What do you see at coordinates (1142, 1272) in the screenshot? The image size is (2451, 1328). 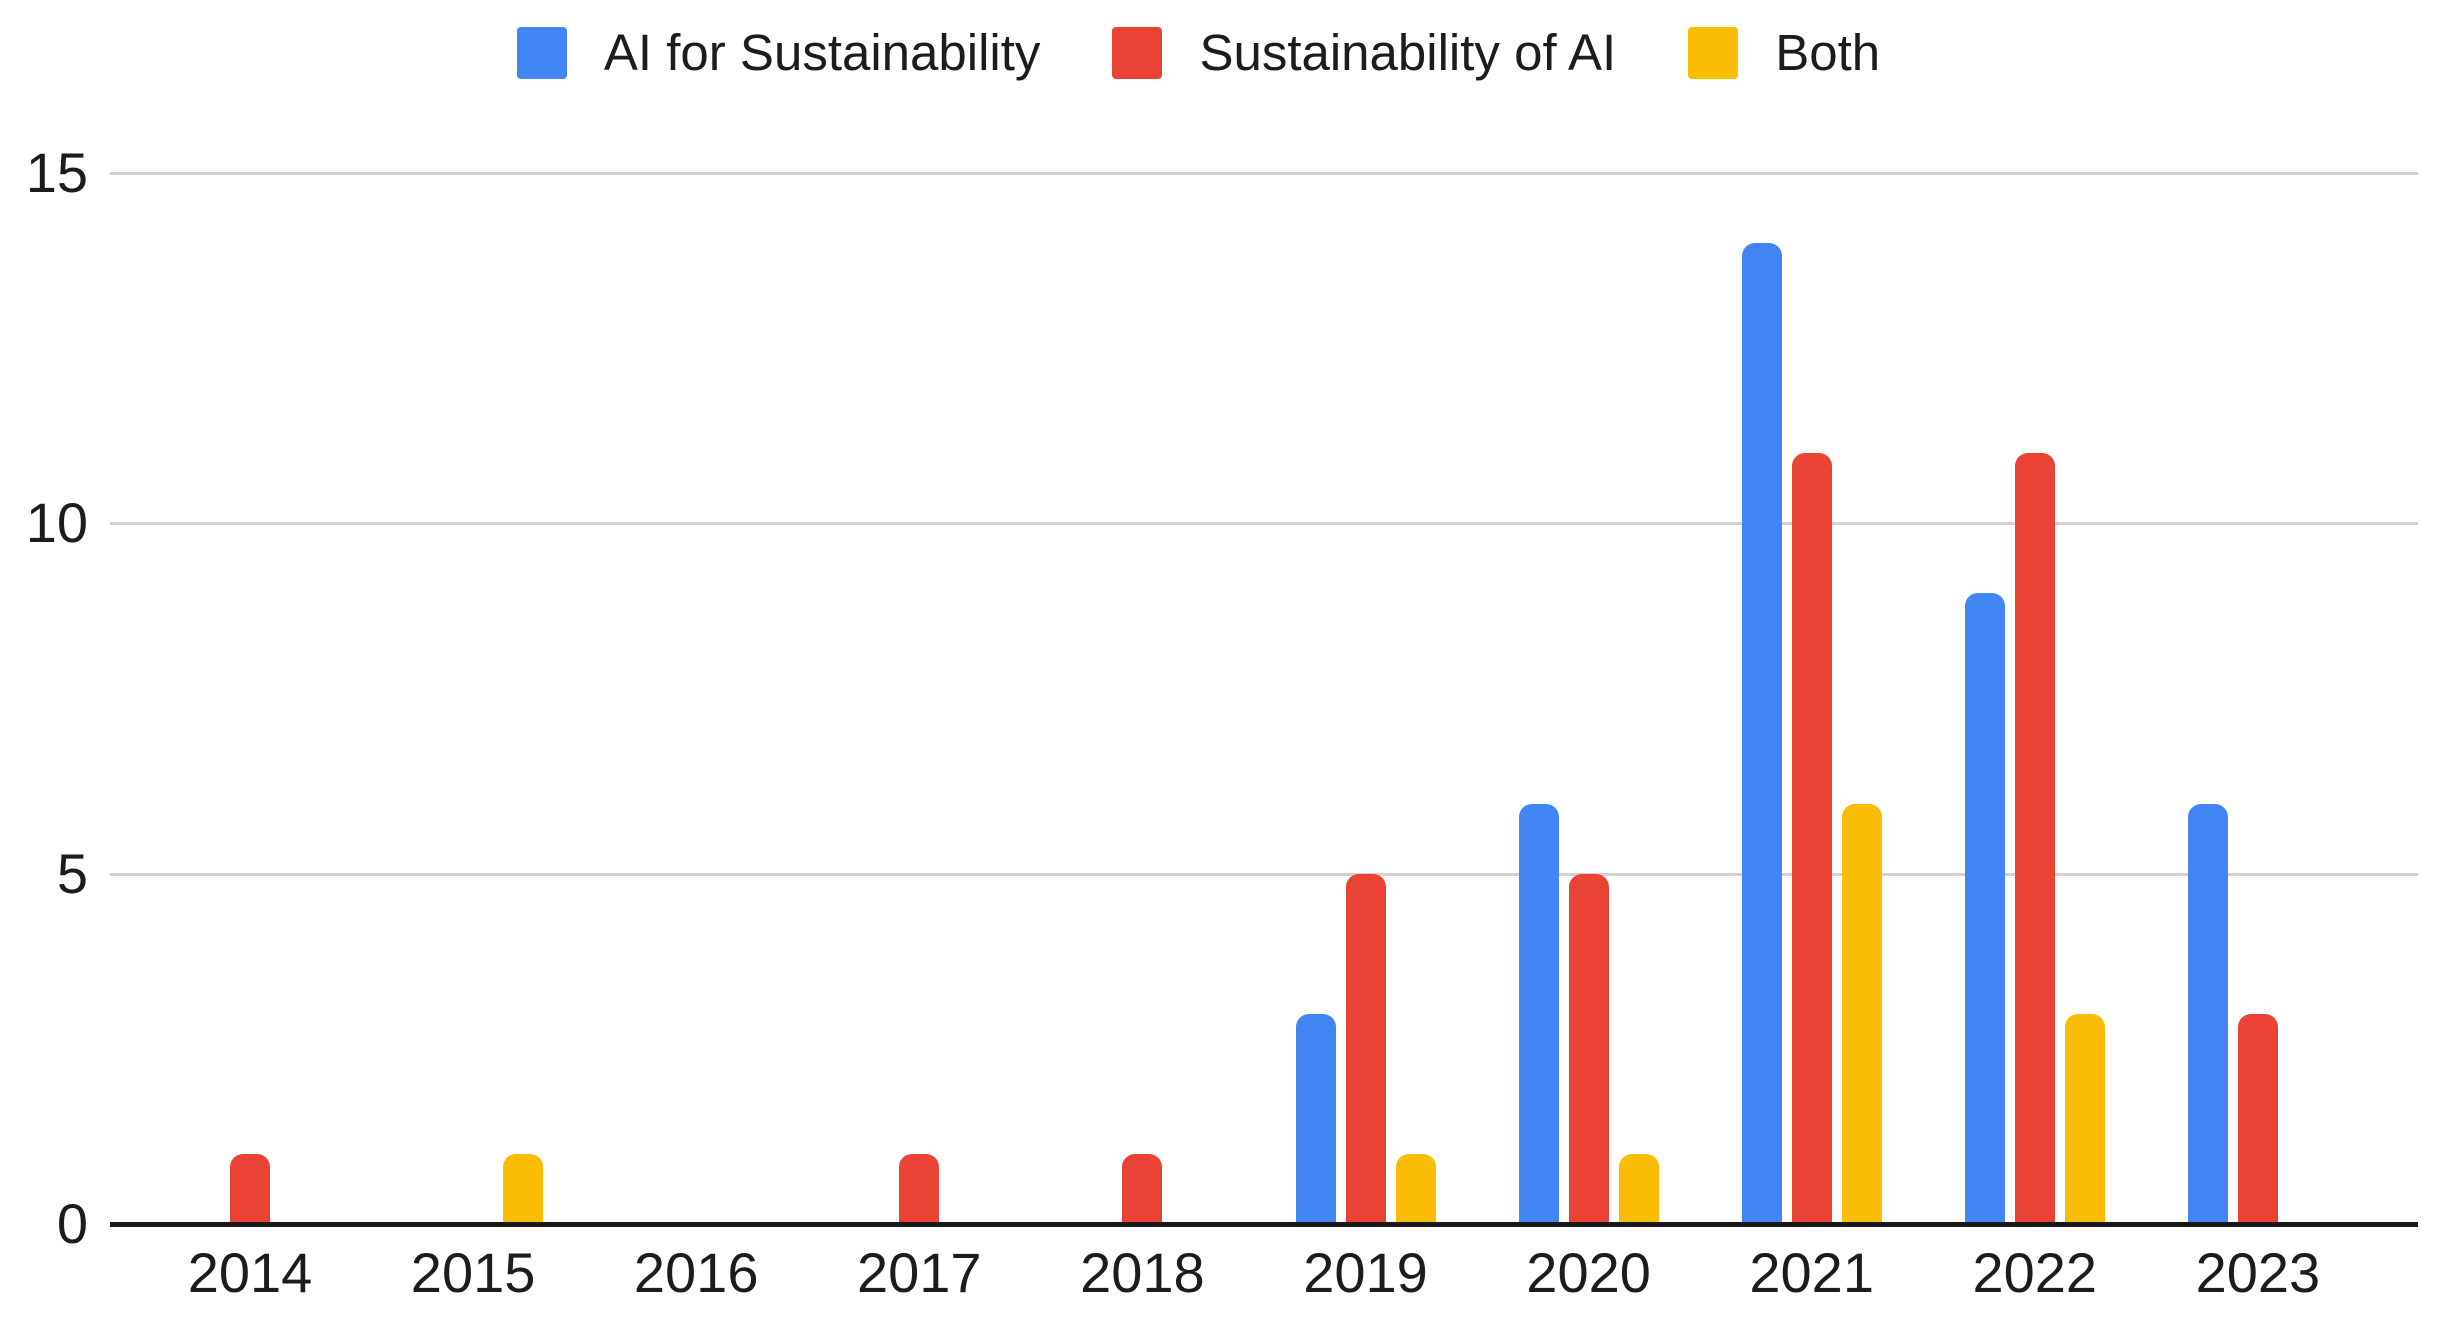 I see `x-axis-tick-label: 2018` at bounding box center [1142, 1272].